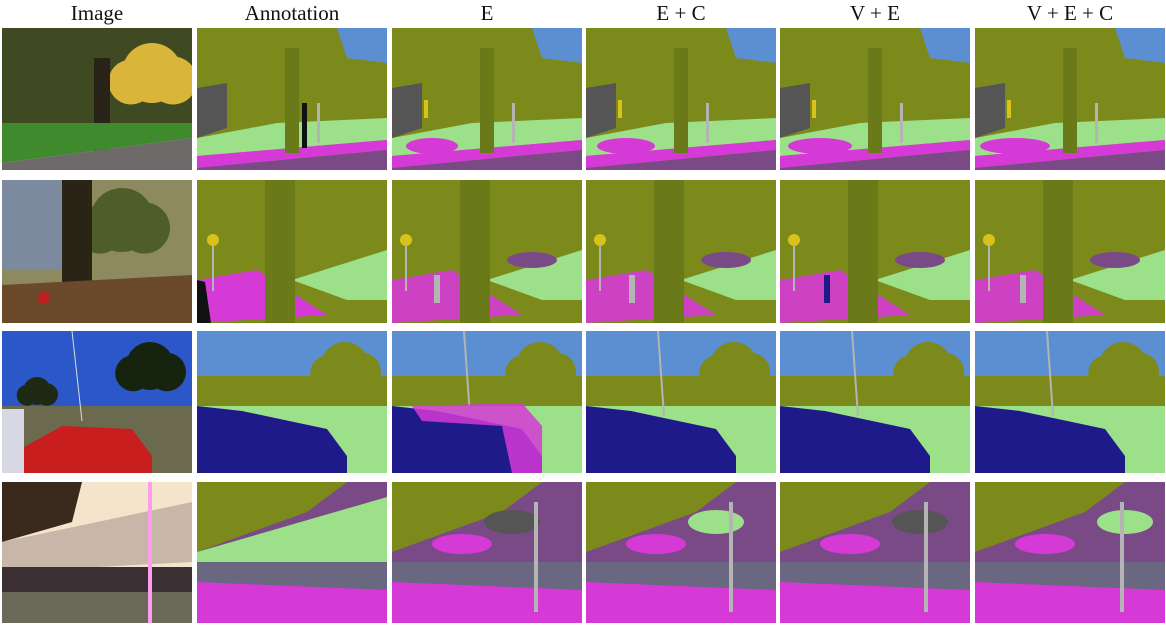  What do you see at coordinates (681, 402) in the screenshot?
I see `row-3-e-c` at bounding box center [681, 402].